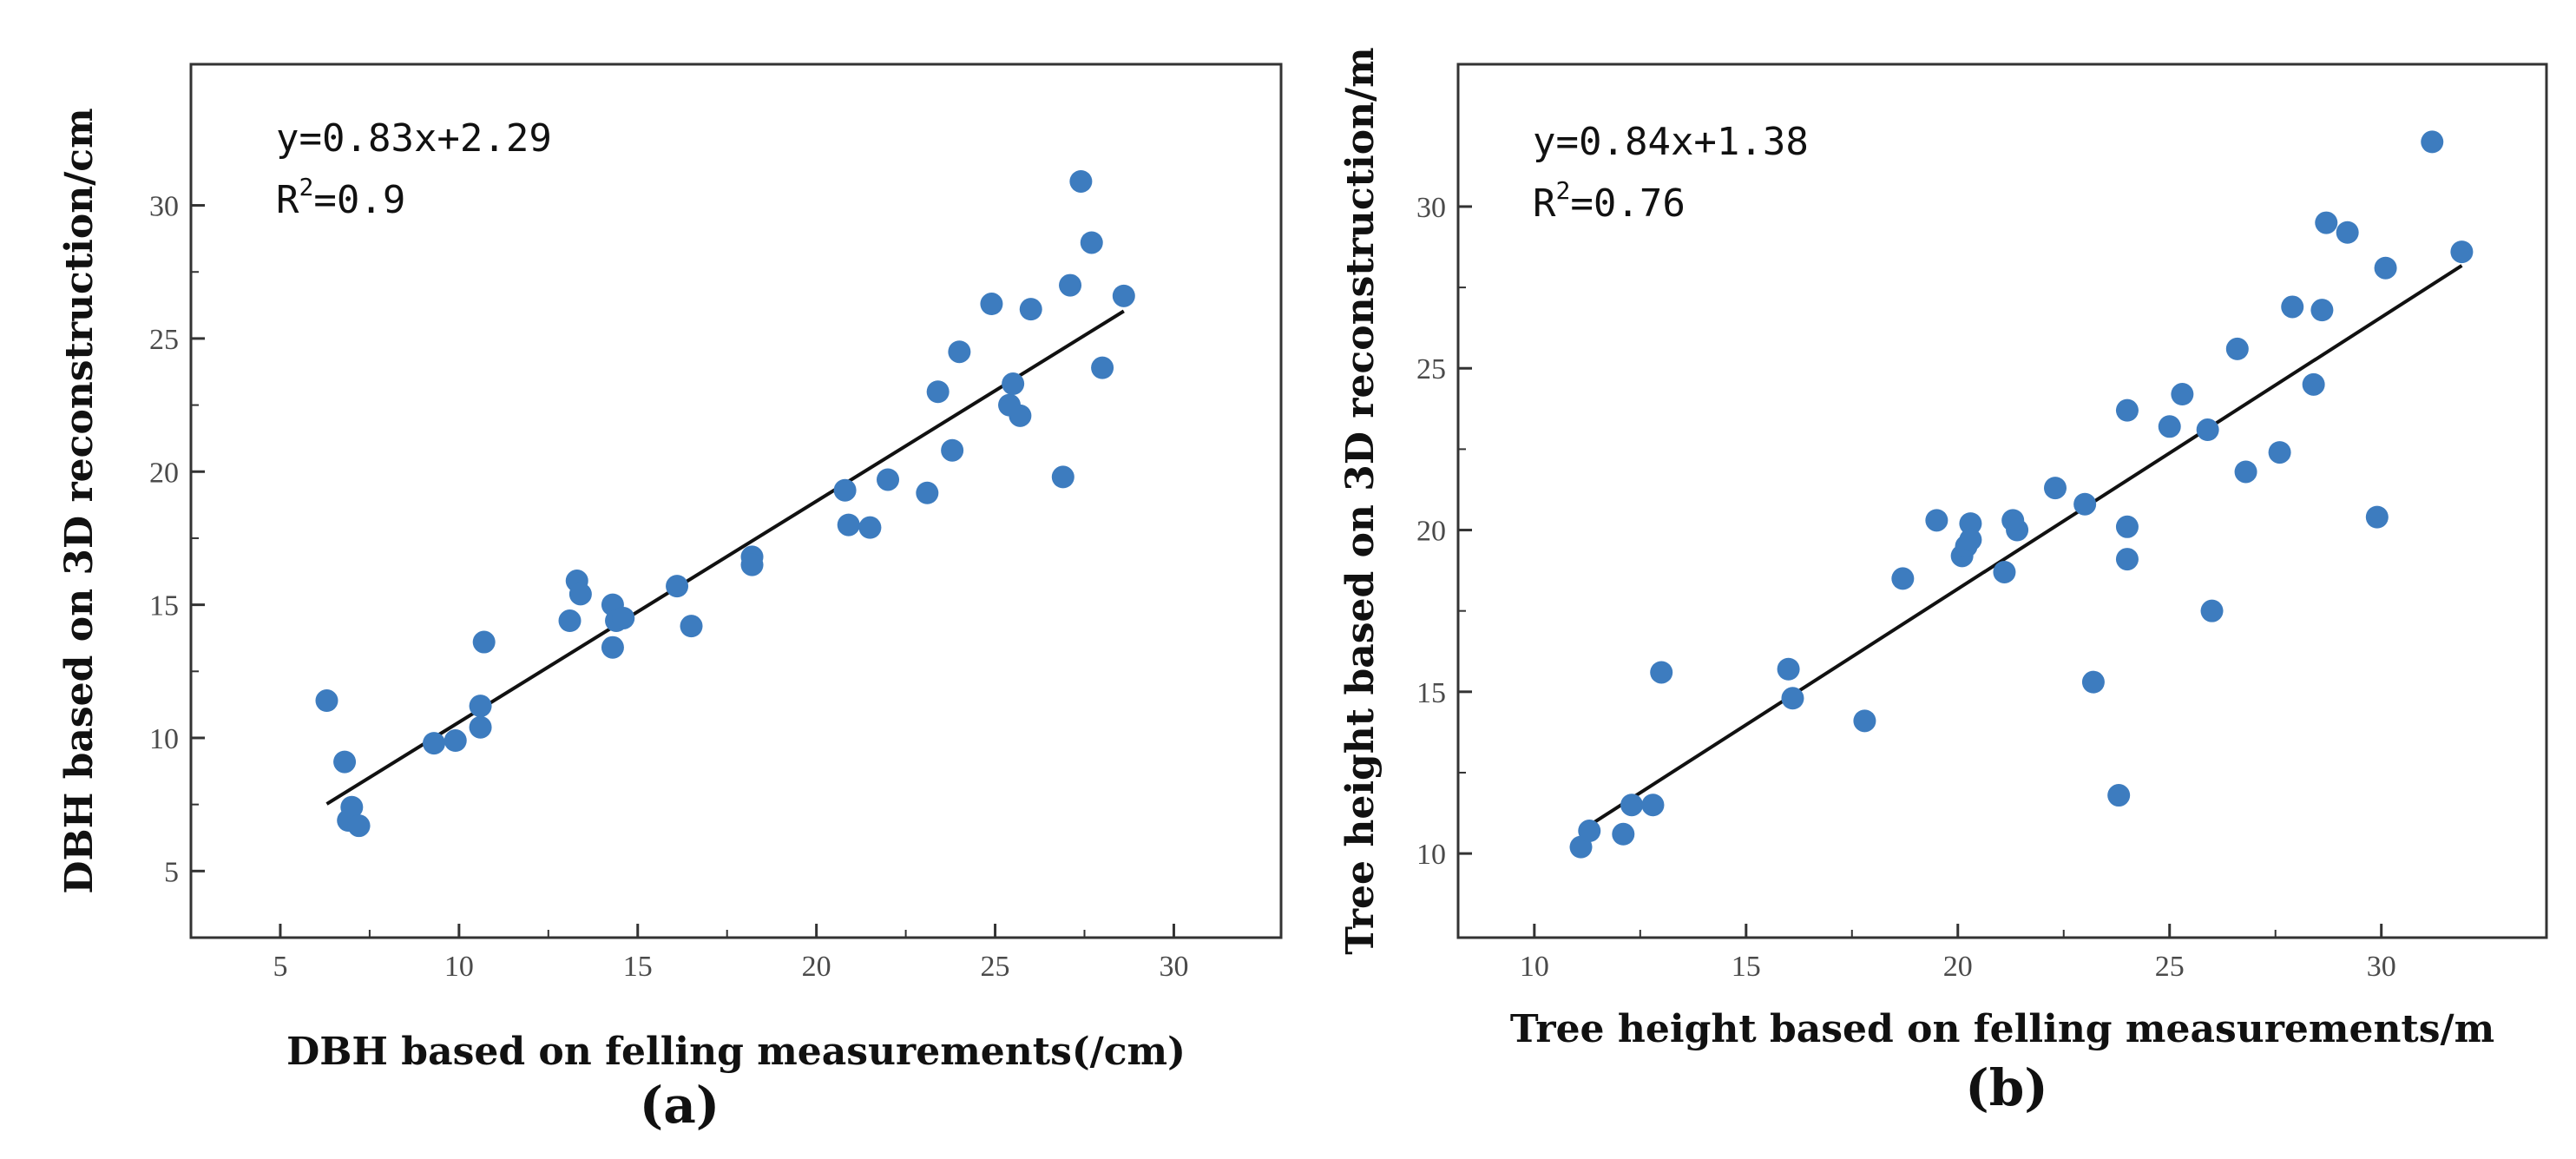 Image resolution: width=2576 pixels, height=1159 pixels. What do you see at coordinates (736, 1052) in the screenshot?
I see `x-axis-label-a: DBH based on felling measurements(/cm)` at bounding box center [736, 1052].